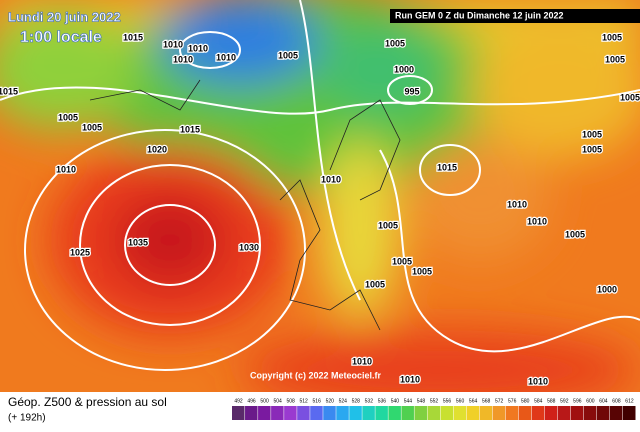  I want to click on scale-label: 528, so click(356, 401).